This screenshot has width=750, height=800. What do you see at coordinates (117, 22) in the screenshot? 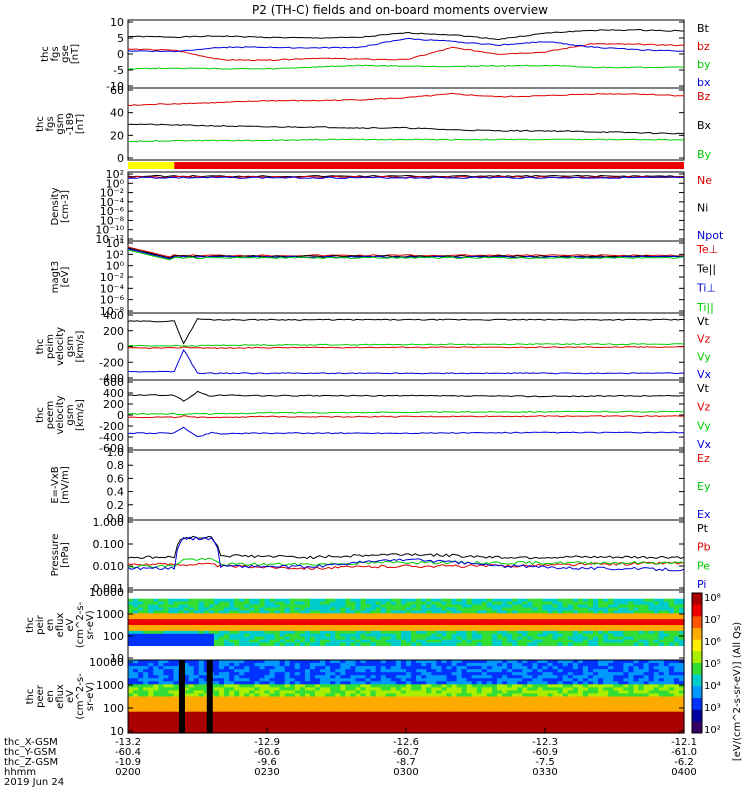
I see `fgs-gse-ytick: 10` at bounding box center [117, 22].